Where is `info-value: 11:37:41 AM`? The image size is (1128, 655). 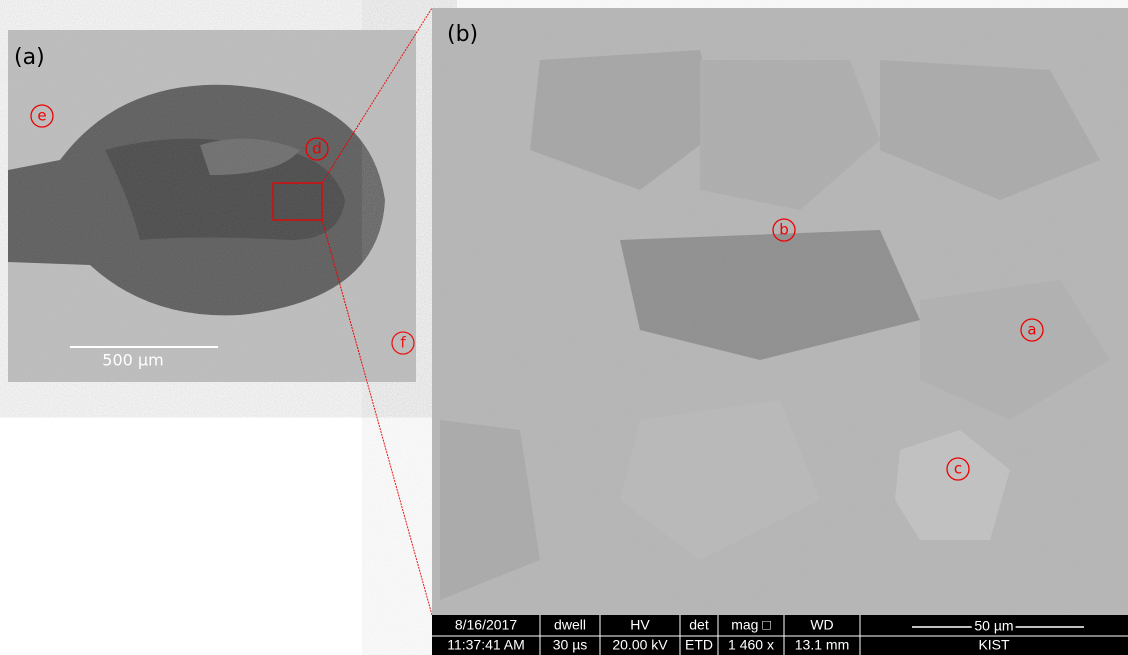
info-value: 11:37:41 AM is located at coordinates (486, 645).